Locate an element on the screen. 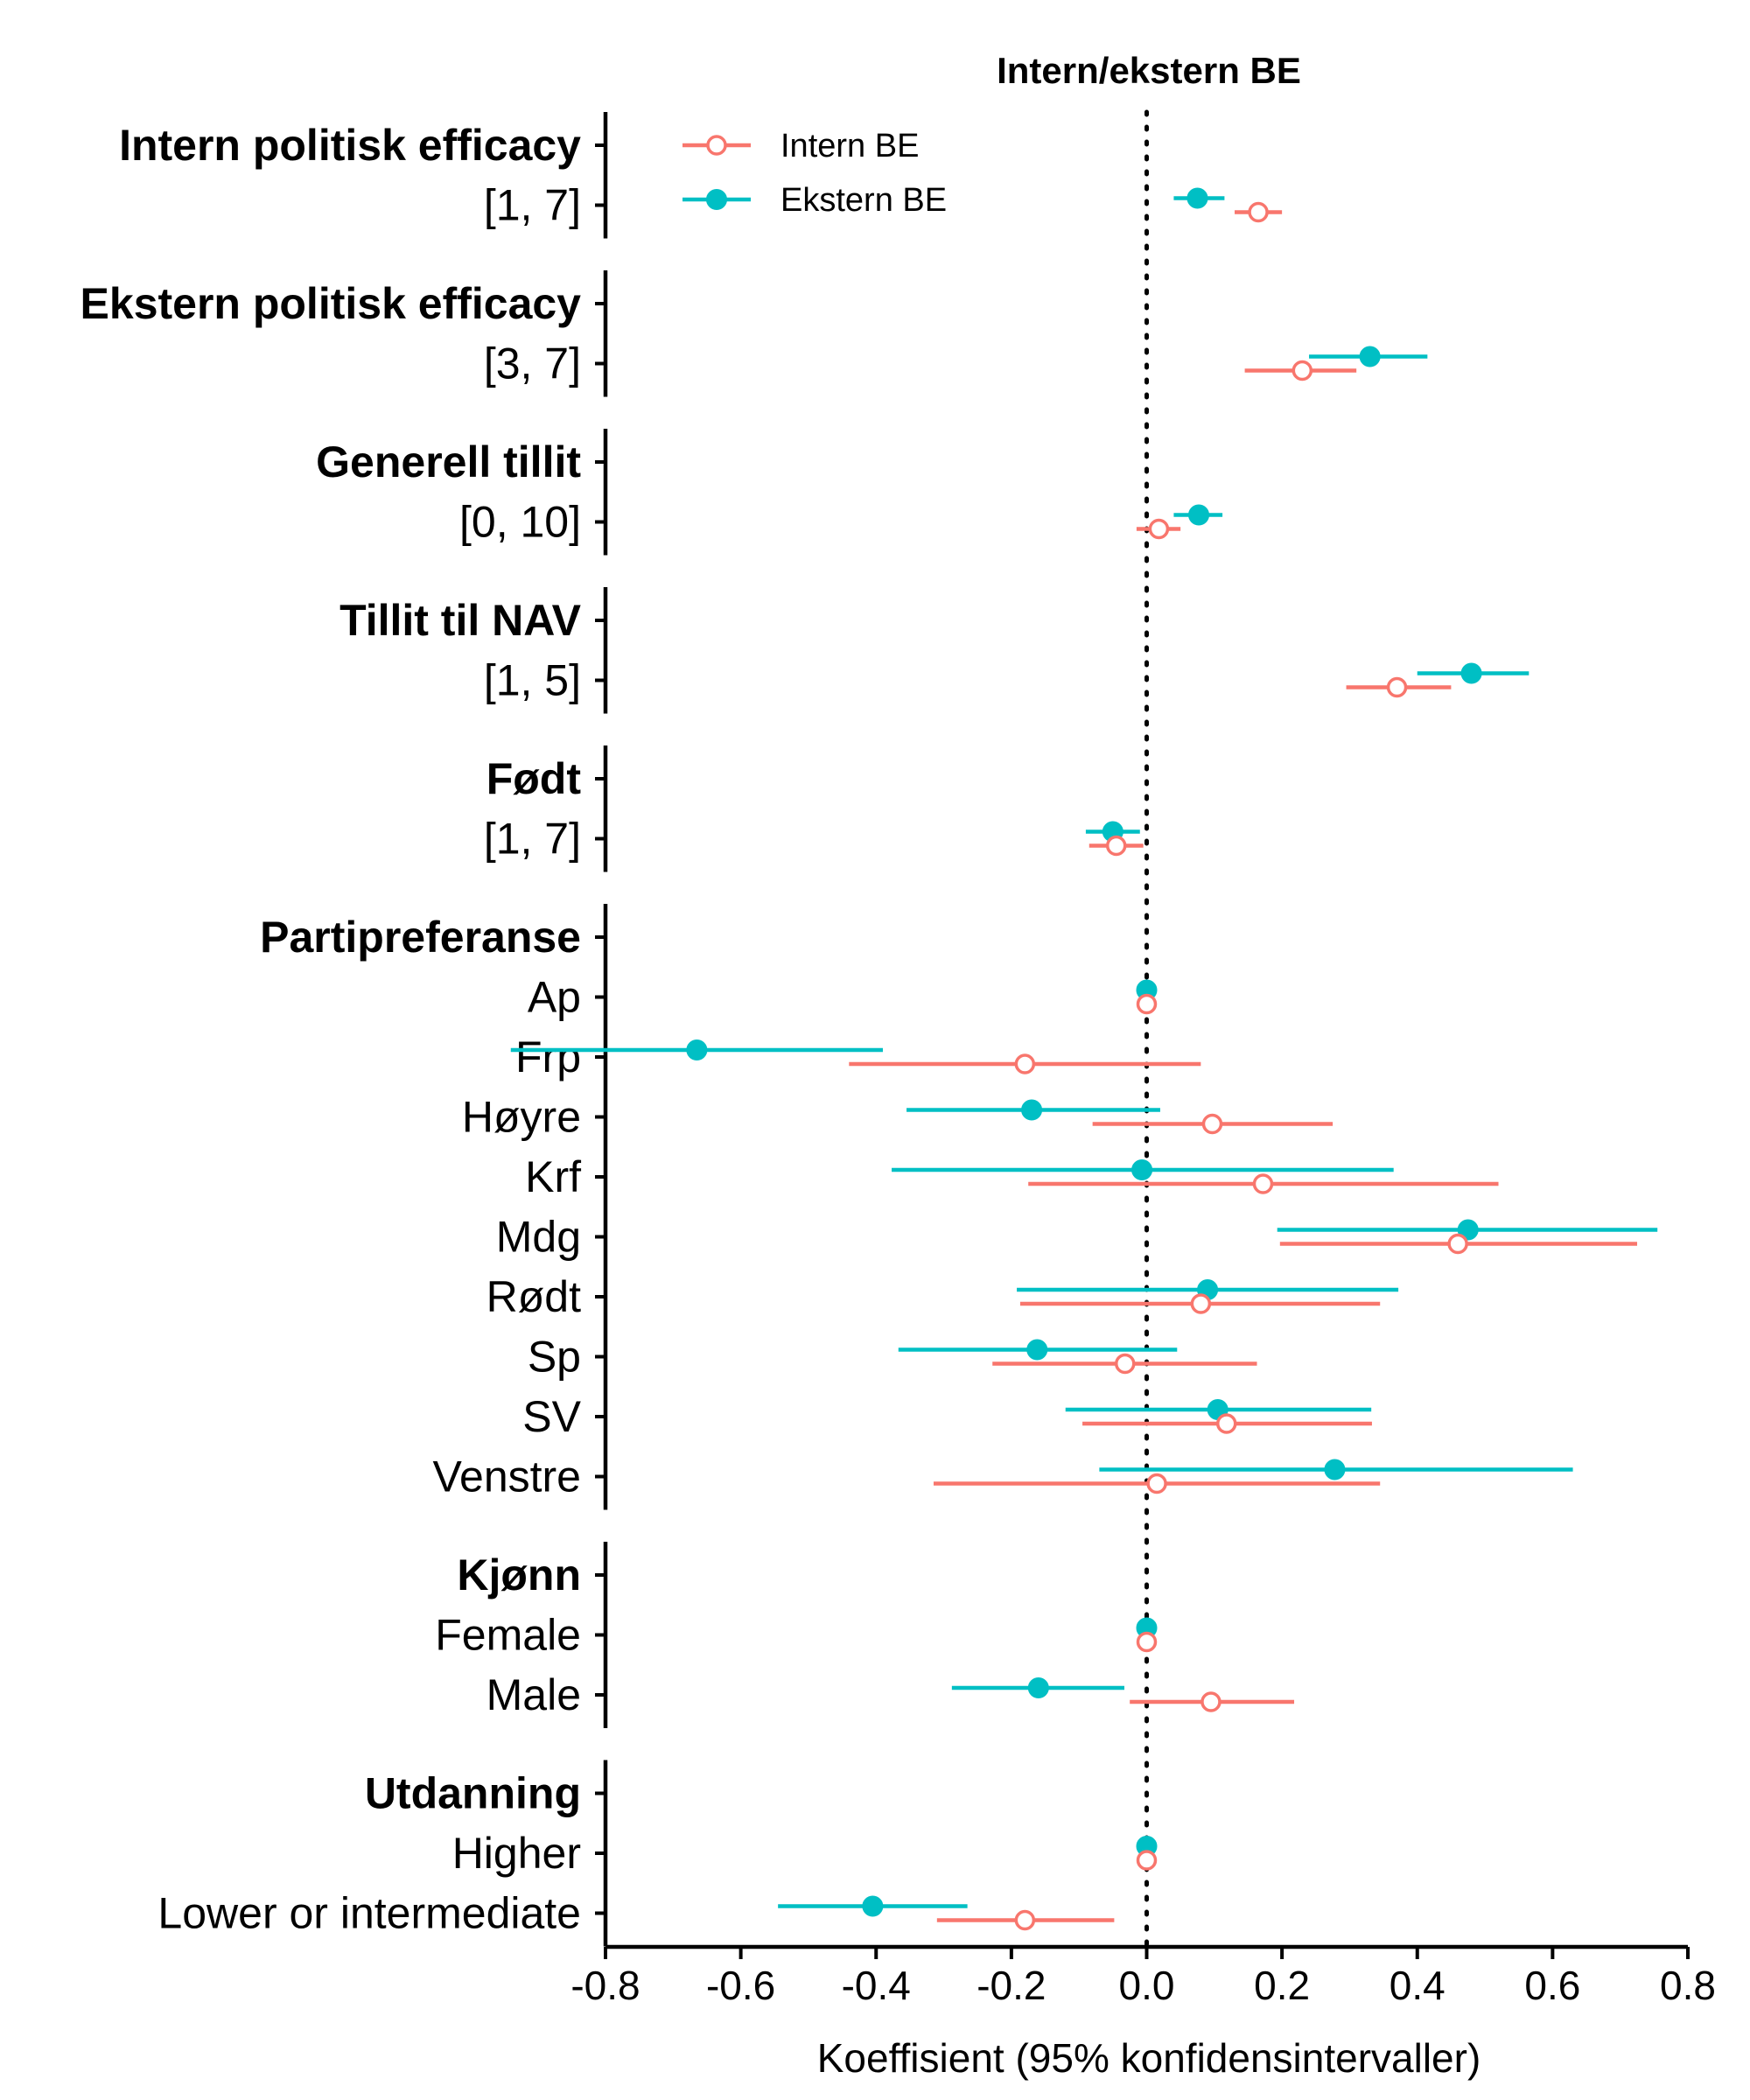  group-label: Intern politisk efficacy is located at coordinates (350, 145).